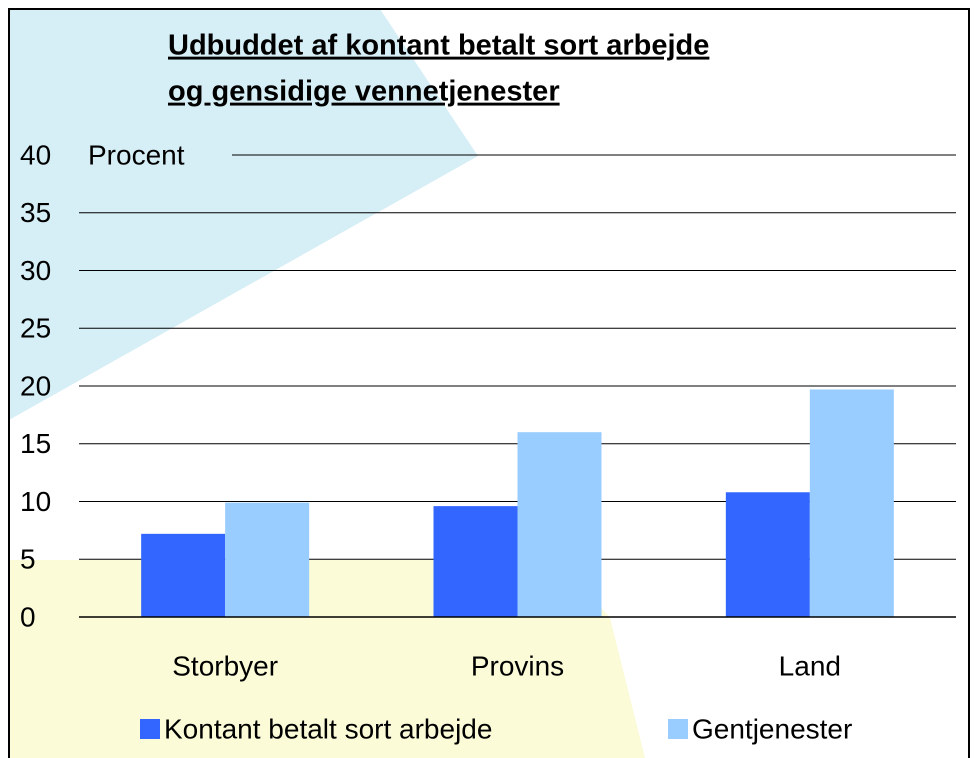 This screenshot has height=758, width=978. What do you see at coordinates (35, 328) in the screenshot?
I see `y-tick-label: 25` at bounding box center [35, 328].